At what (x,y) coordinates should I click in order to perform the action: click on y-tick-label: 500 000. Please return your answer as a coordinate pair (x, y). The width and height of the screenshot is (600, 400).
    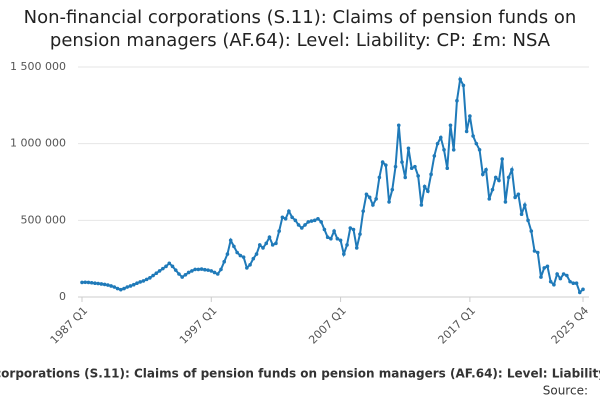
    Looking at the image, I should click on (44, 219).